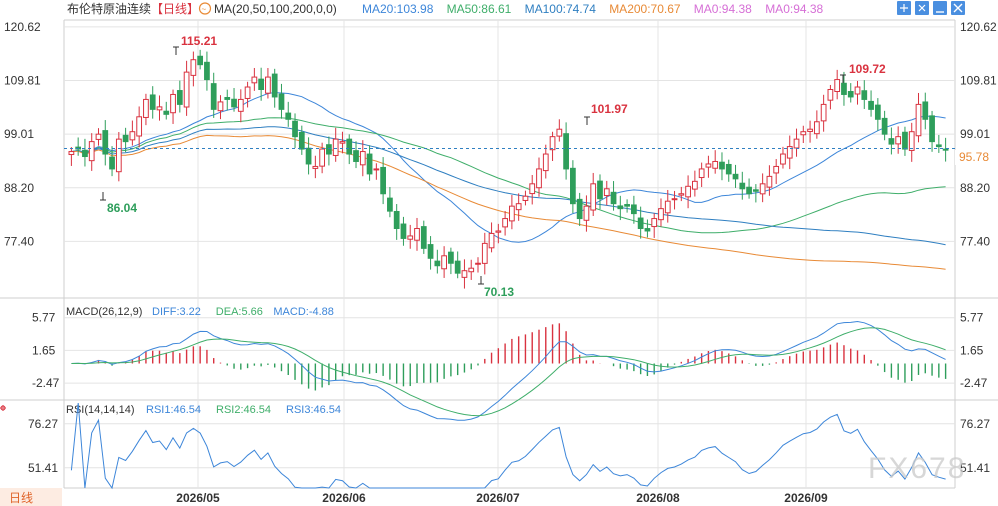 This screenshot has height=506, width=998. What do you see at coordinates (940, 8) in the screenshot?
I see `minimize-icon` at bounding box center [940, 8].